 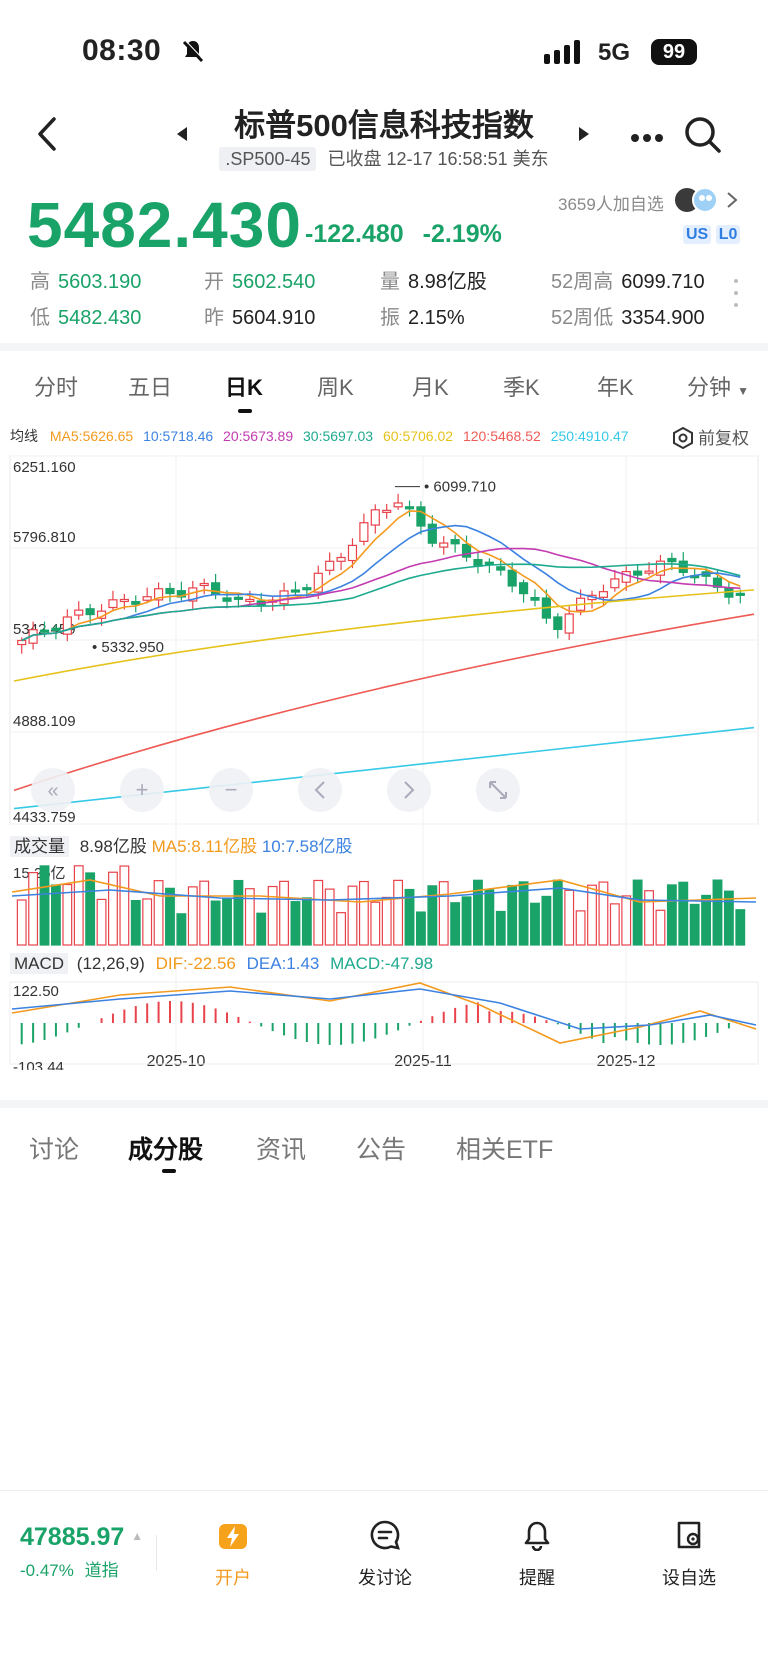 I want to click on tab-announcements: 公告, so click(x=381, y=1150).